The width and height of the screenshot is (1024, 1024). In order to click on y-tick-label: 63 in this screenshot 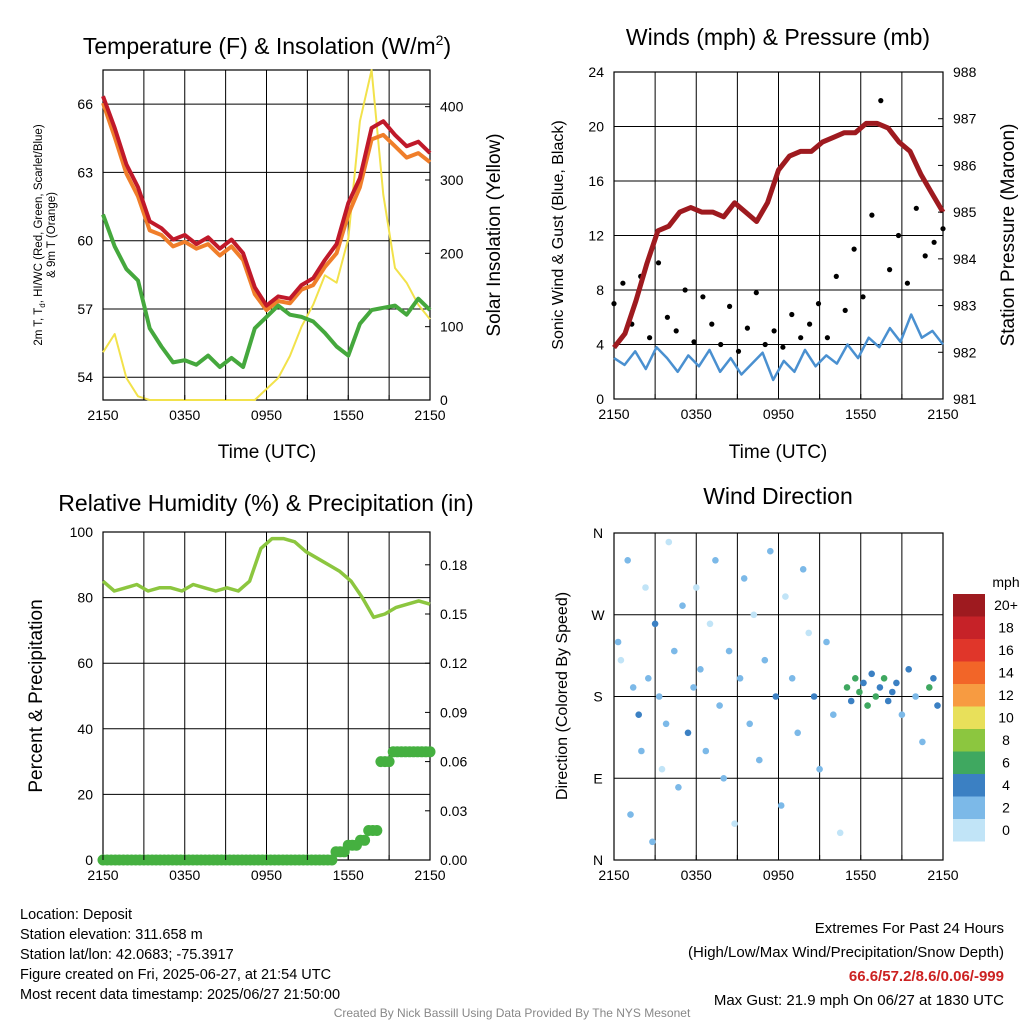, I will do `click(85, 172)`.